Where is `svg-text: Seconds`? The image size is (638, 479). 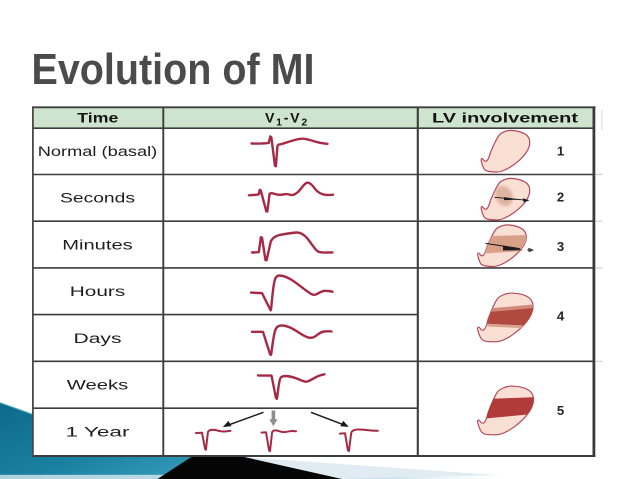
svg-text: Seconds is located at coordinates (97, 198).